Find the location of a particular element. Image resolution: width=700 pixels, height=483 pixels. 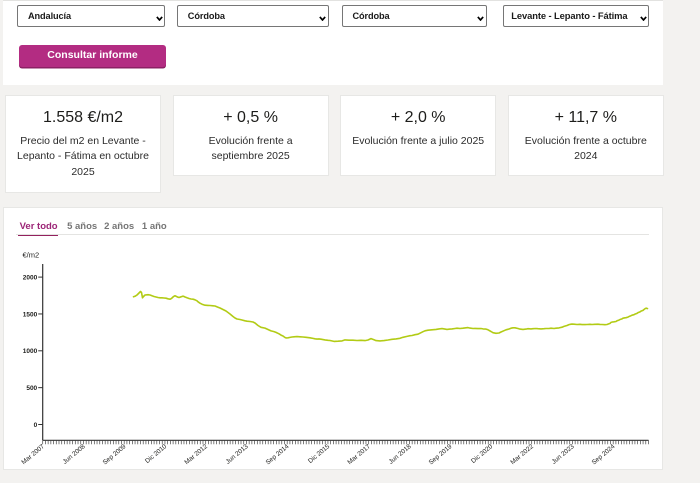

svg-text: 1000 is located at coordinates (30, 351).